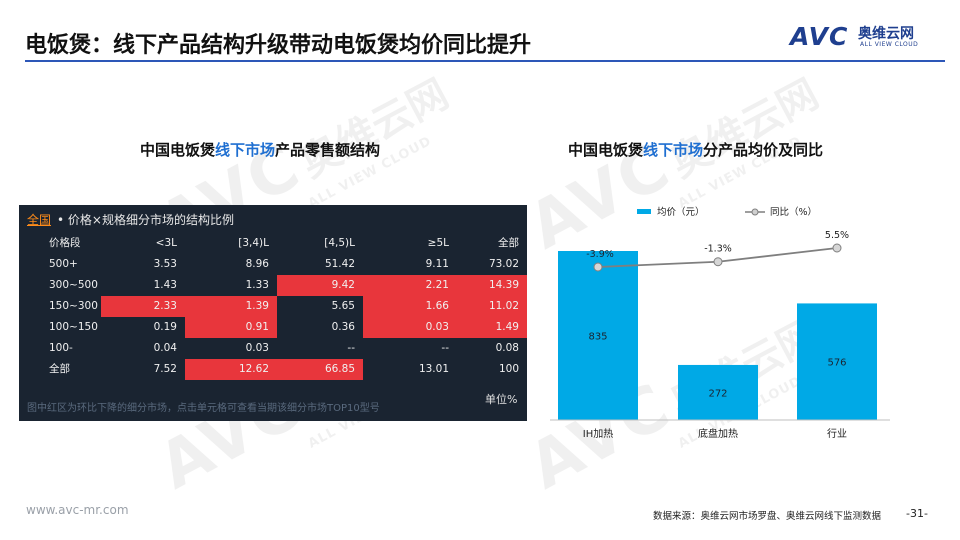 Image resolution: width=960 pixels, height=540 pixels. What do you see at coordinates (343, 306) in the screenshot?
I see `table-cell: 5.65` at bounding box center [343, 306].